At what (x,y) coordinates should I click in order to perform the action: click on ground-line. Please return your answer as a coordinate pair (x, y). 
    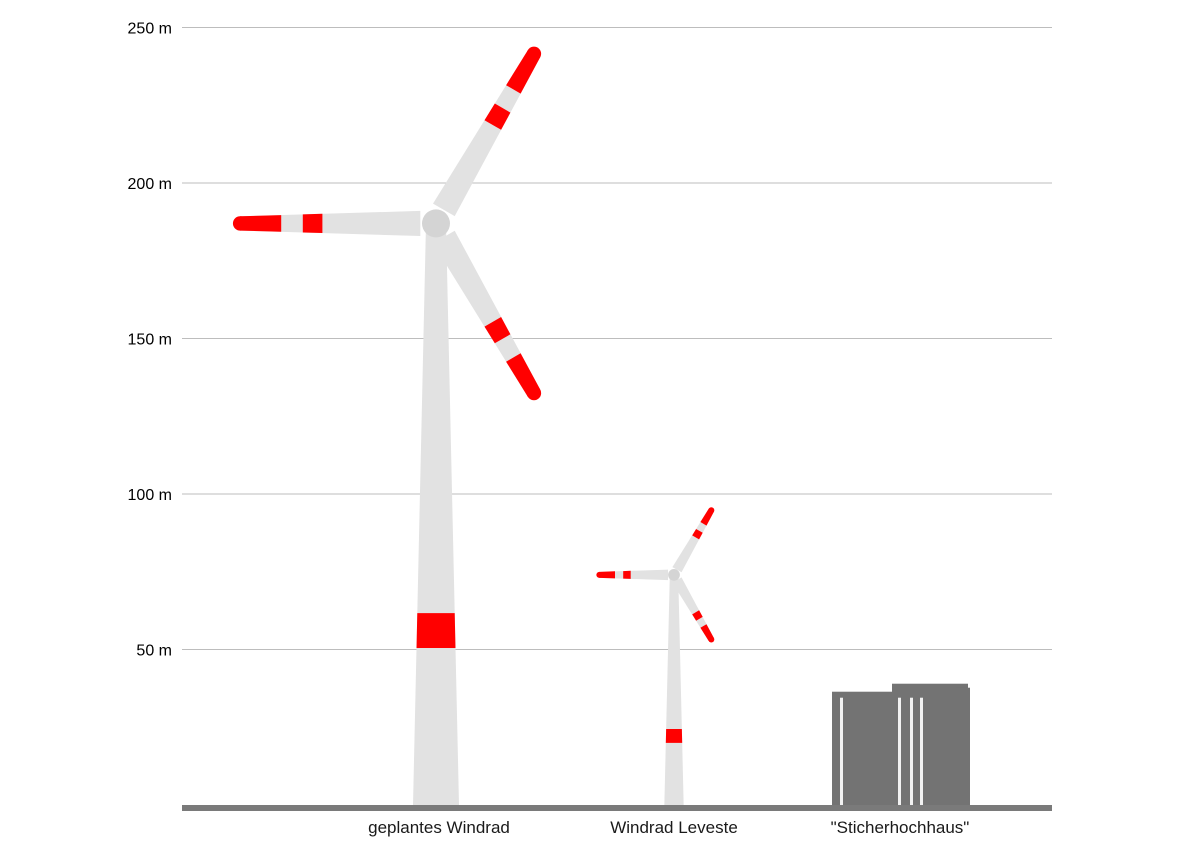
    Looking at the image, I should click on (617, 808).